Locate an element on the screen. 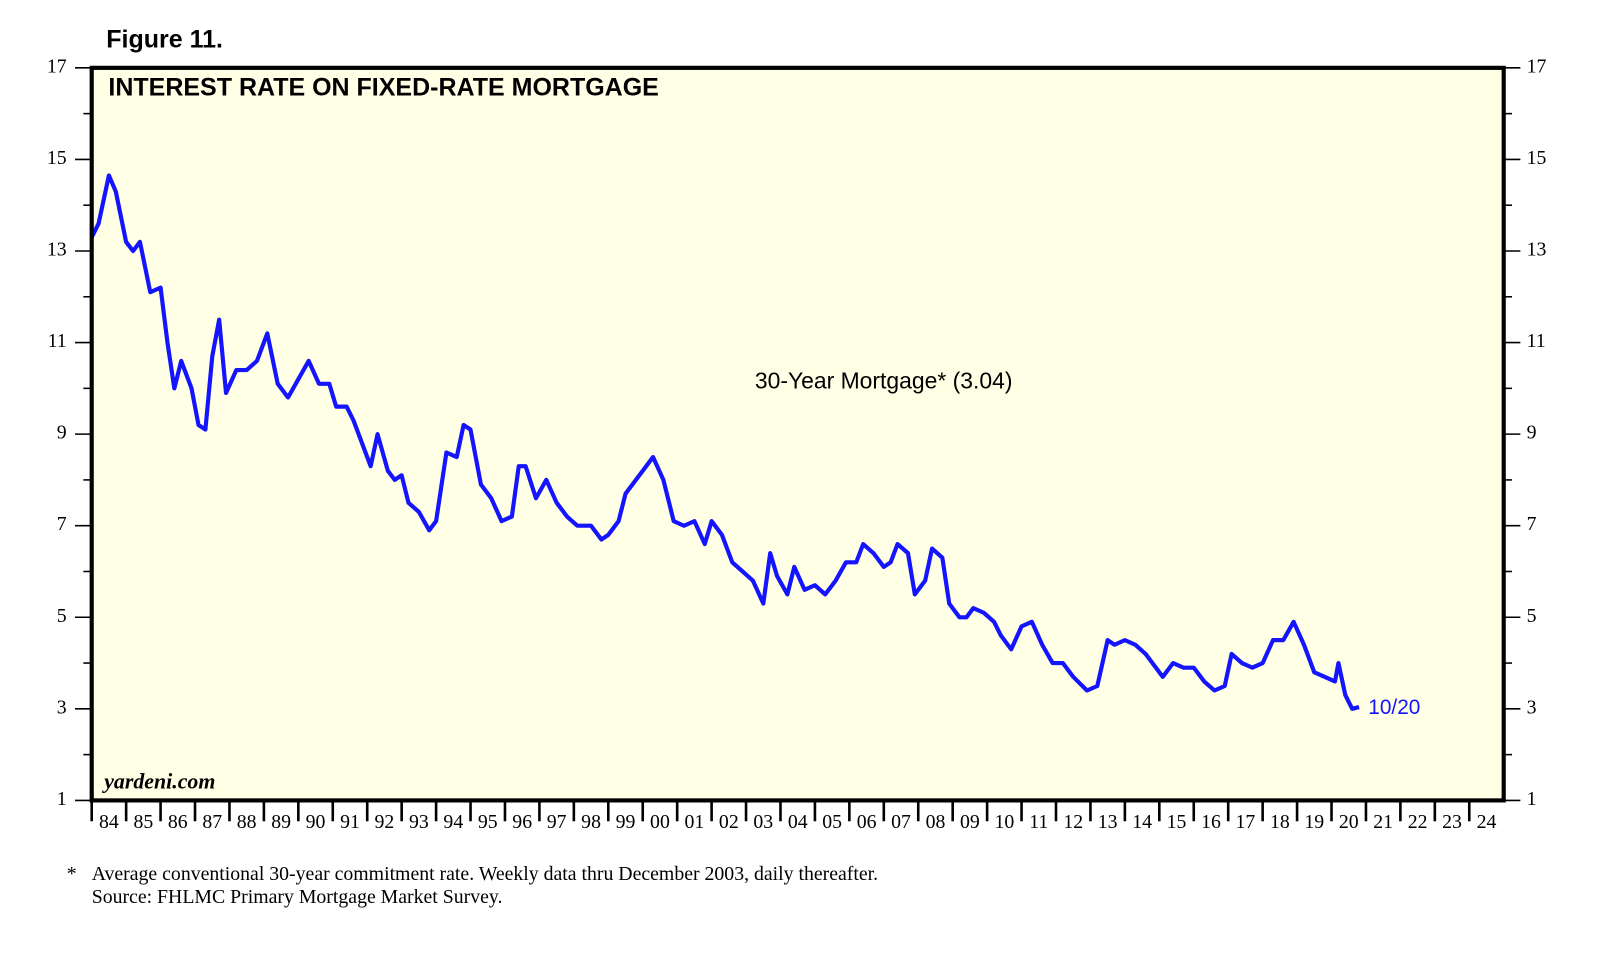 The height and width of the screenshot is (961, 1610). x-tick-label: 85 is located at coordinates (143, 822).